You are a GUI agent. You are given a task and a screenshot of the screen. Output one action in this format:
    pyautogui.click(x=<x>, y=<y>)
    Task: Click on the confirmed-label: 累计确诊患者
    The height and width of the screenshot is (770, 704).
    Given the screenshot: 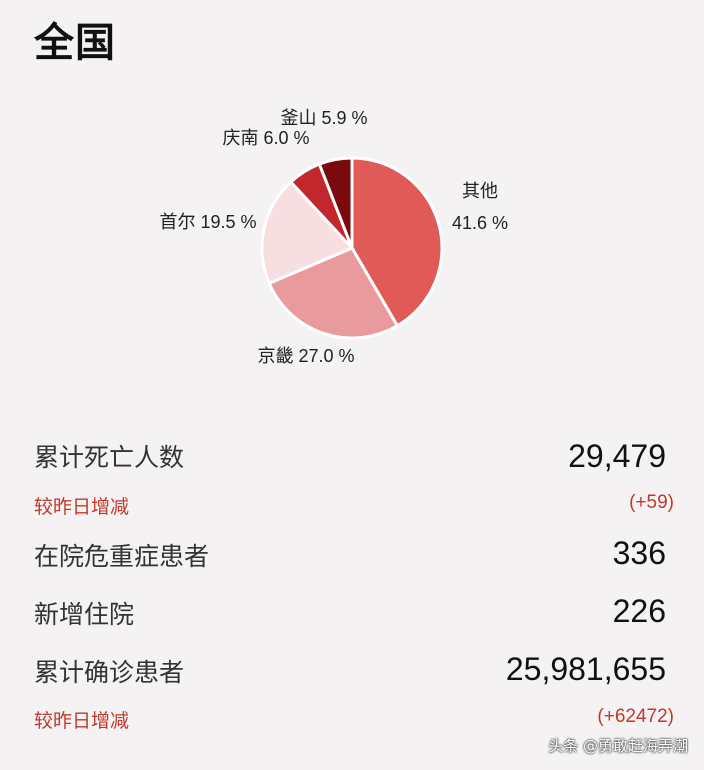 What is the action you would take?
    pyautogui.click(x=109, y=672)
    